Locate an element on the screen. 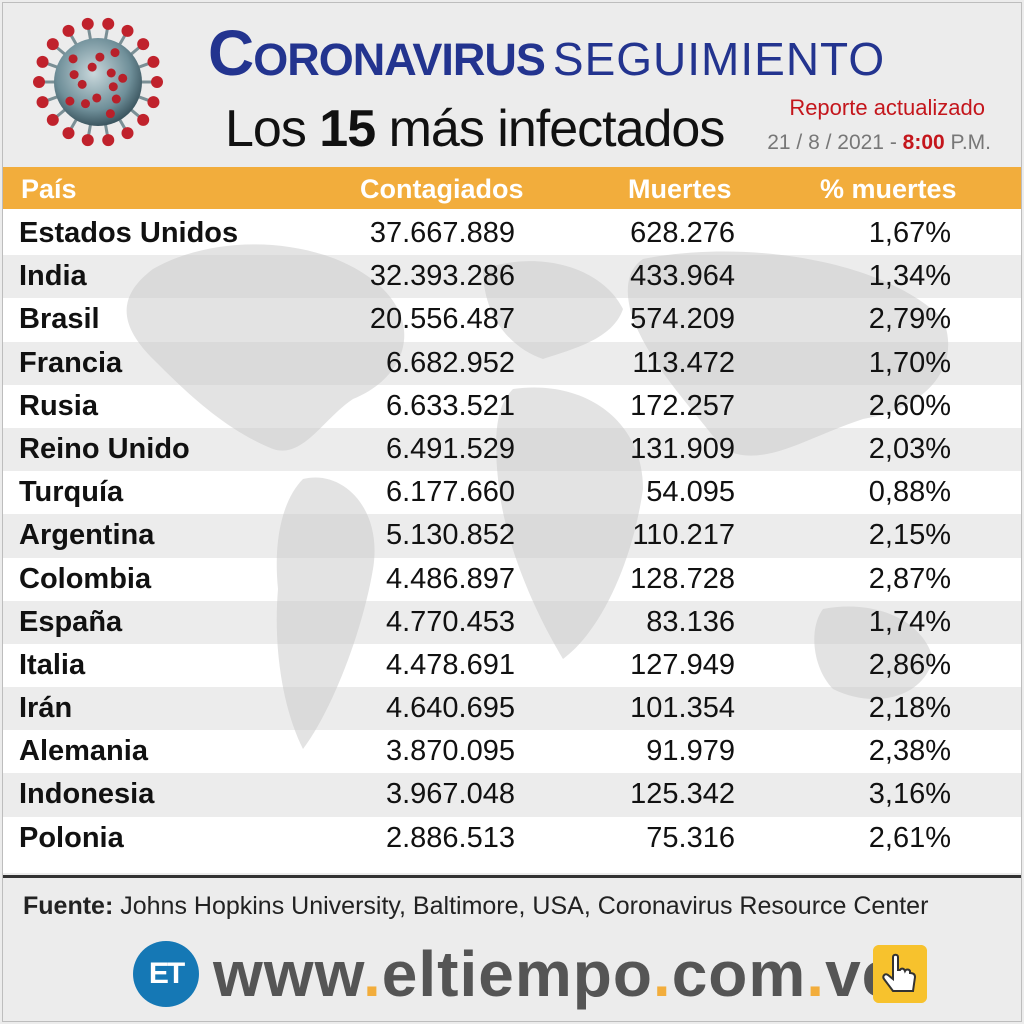 This screenshot has height=1024, width=1024. et-logo: ET is located at coordinates (166, 974).